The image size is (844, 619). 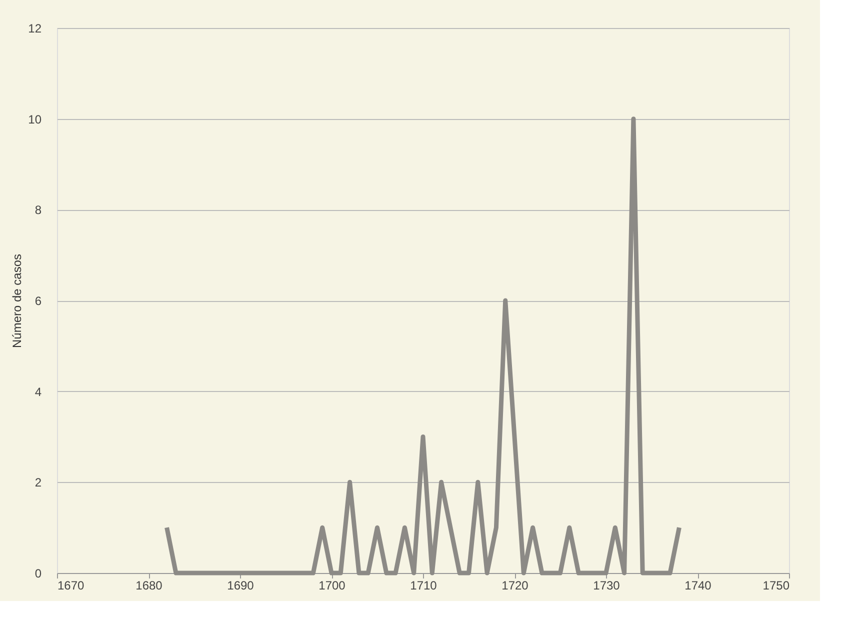 What do you see at coordinates (38, 301) in the screenshot?
I see `y-tick-label: 6` at bounding box center [38, 301].